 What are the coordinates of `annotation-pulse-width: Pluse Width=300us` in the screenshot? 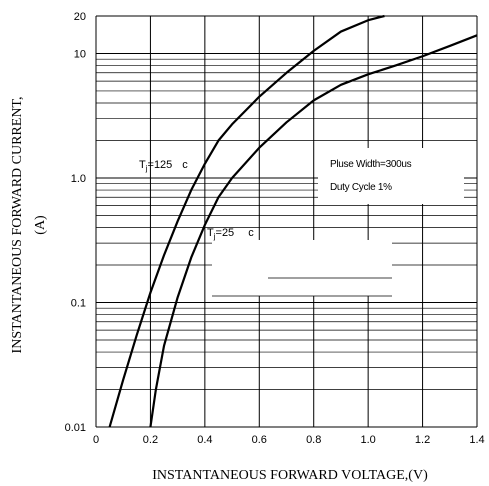 It's located at (371, 164).